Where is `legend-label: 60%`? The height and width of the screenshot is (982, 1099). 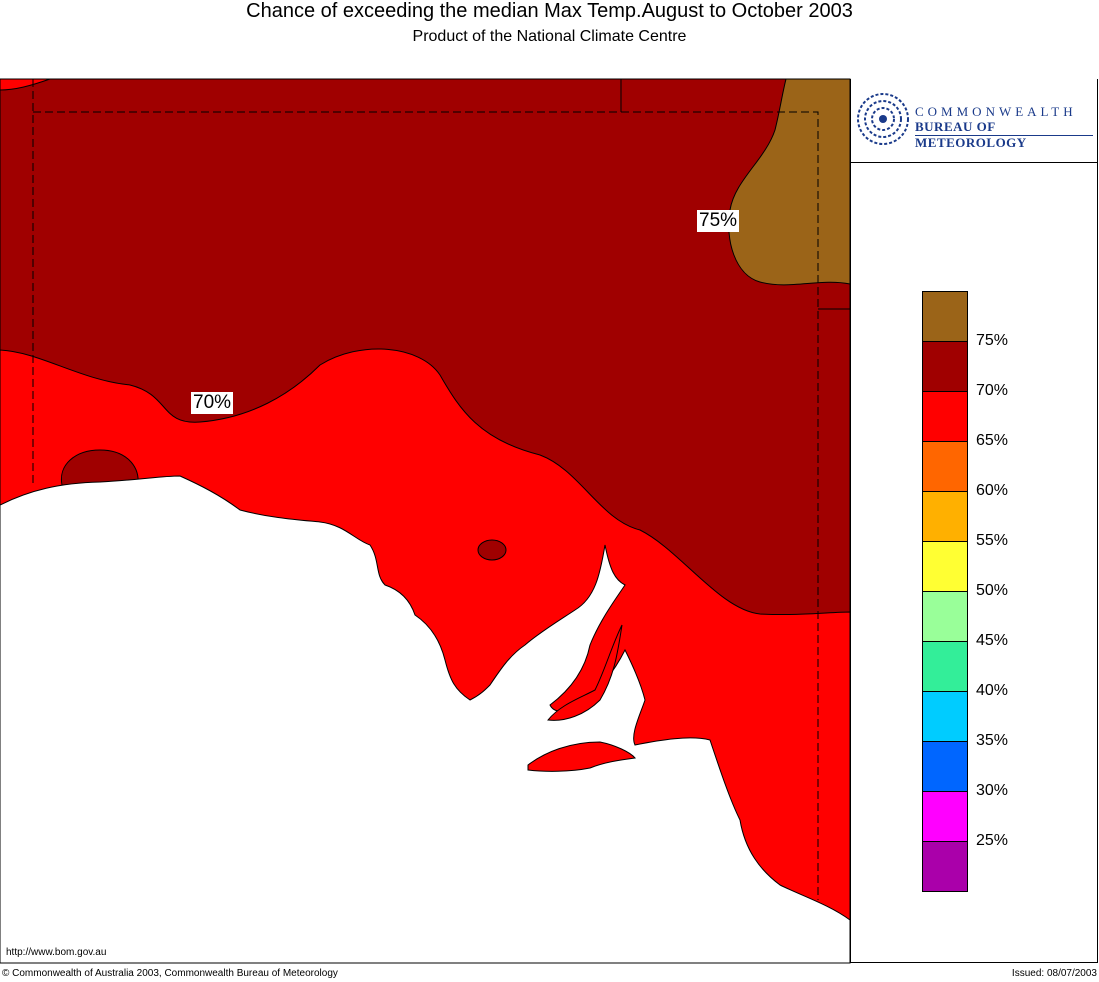 legend-label: 60% is located at coordinates (992, 490).